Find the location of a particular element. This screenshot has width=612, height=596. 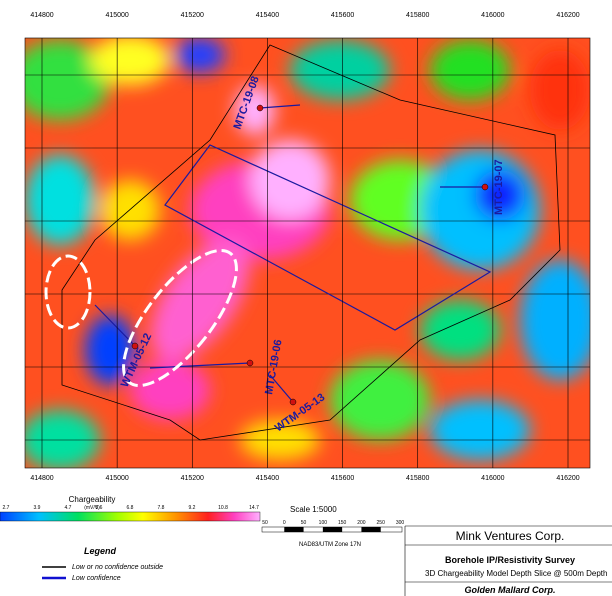

colorbar-label: 5.6 is located at coordinates (99, 508).